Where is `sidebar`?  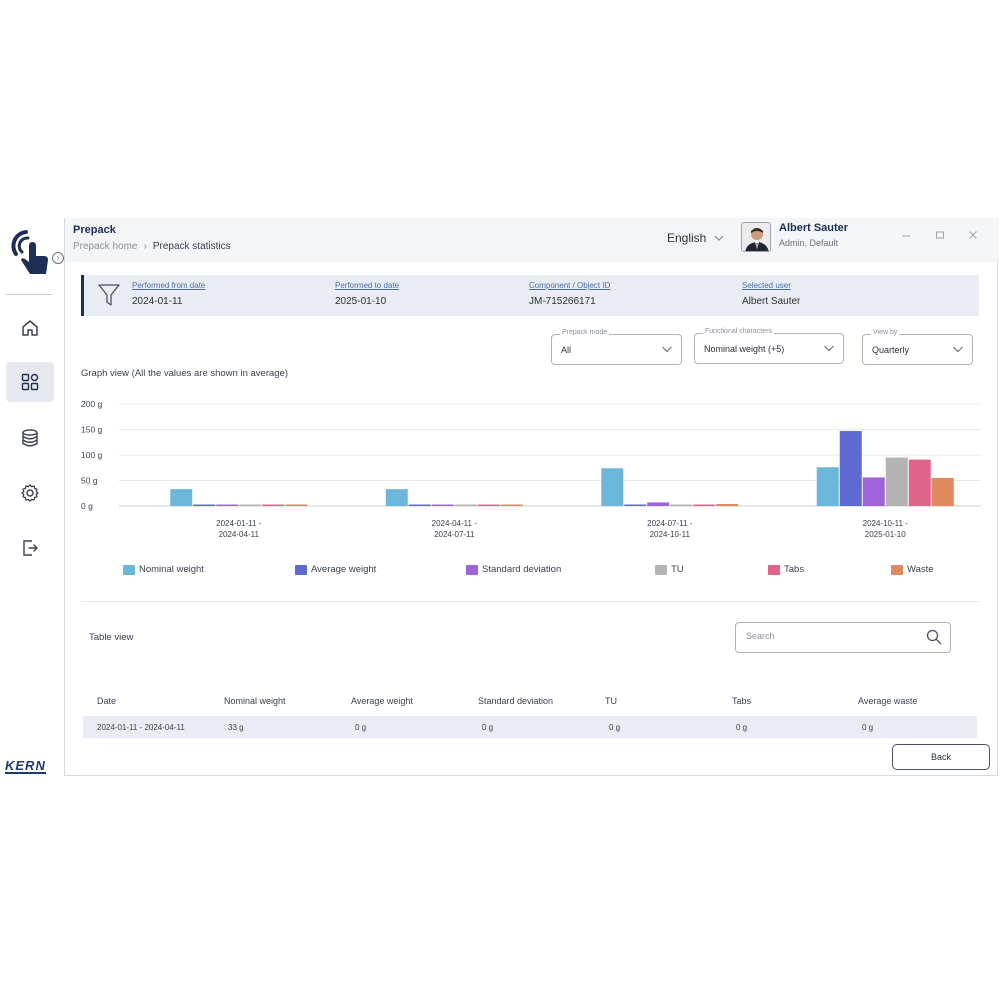
sidebar is located at coordinates (29, 498).